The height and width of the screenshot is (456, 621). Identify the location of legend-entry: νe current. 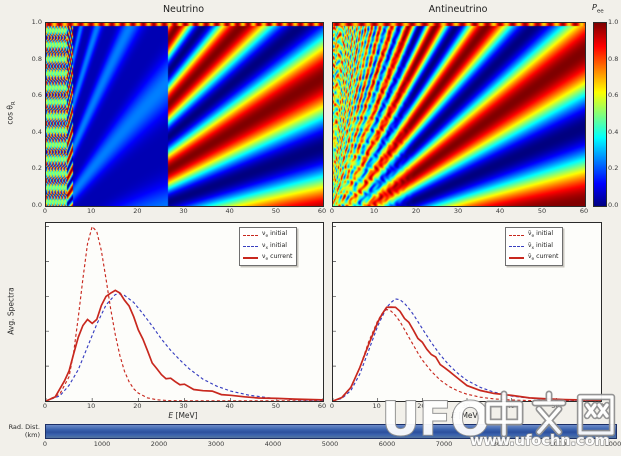
(267, 258).